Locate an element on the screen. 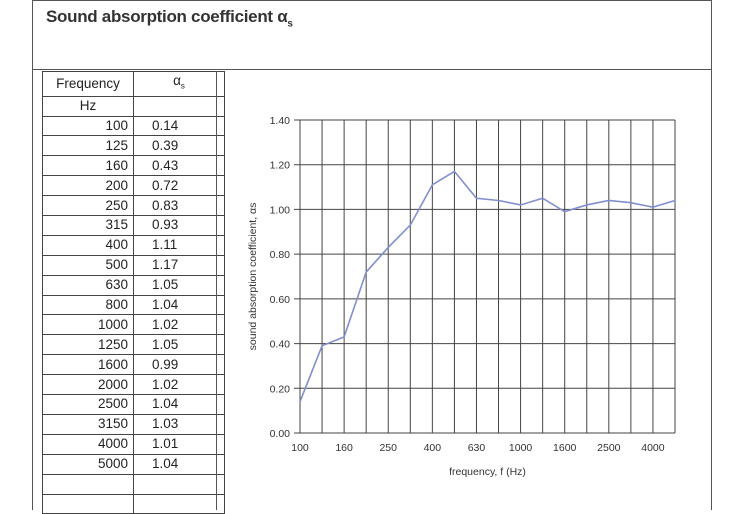 This screenshot has height=514, width=746. x-tick-label: 2500 is located at coordinates (609, 448).